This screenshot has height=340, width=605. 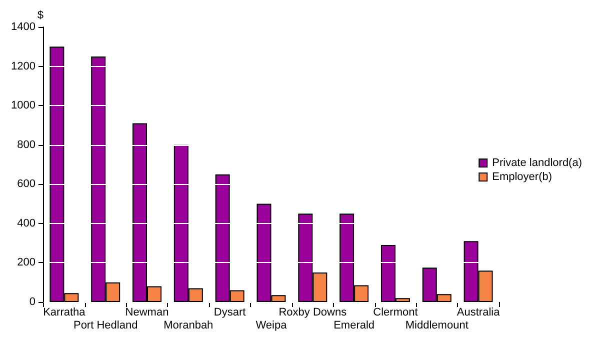 I want to click on x-tick-label: Clermont, so click(x=395, y=312).